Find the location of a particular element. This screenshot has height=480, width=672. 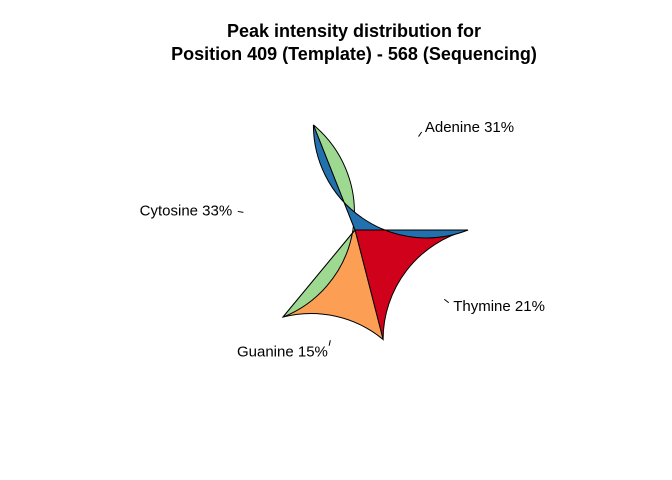

pie-slice-adenine is located at coordinates (390, 181).